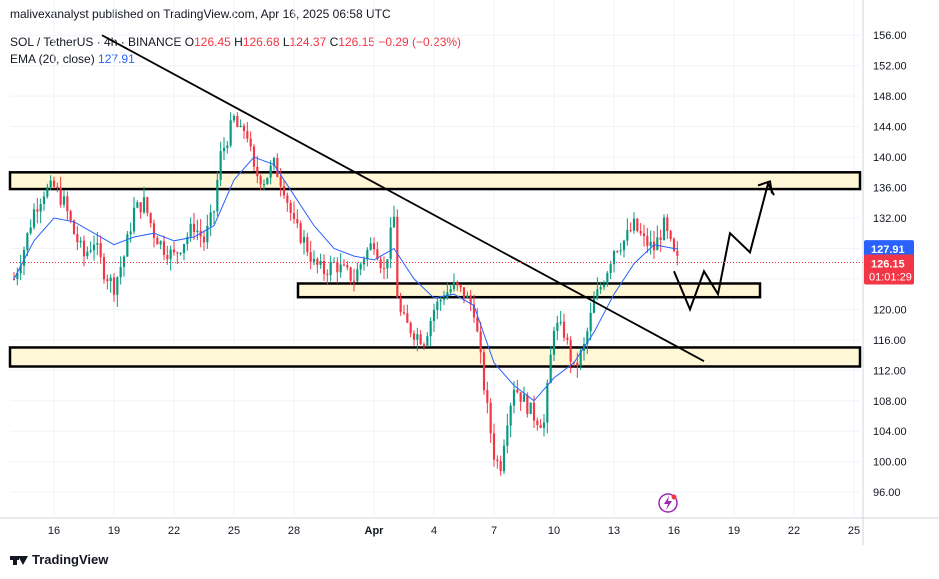  What do you see at coordinates (116, 59) in the screenshot?
I see `ema-value: 127.91` at bounding box center [116, 59].